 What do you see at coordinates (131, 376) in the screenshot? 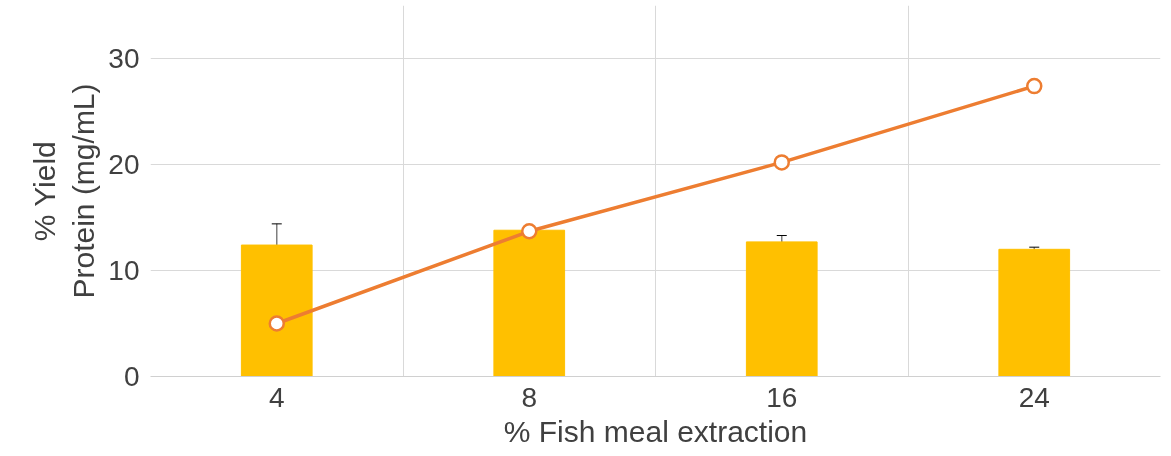
I see `y-tick-label: 0` at bounding box center [131, 376].